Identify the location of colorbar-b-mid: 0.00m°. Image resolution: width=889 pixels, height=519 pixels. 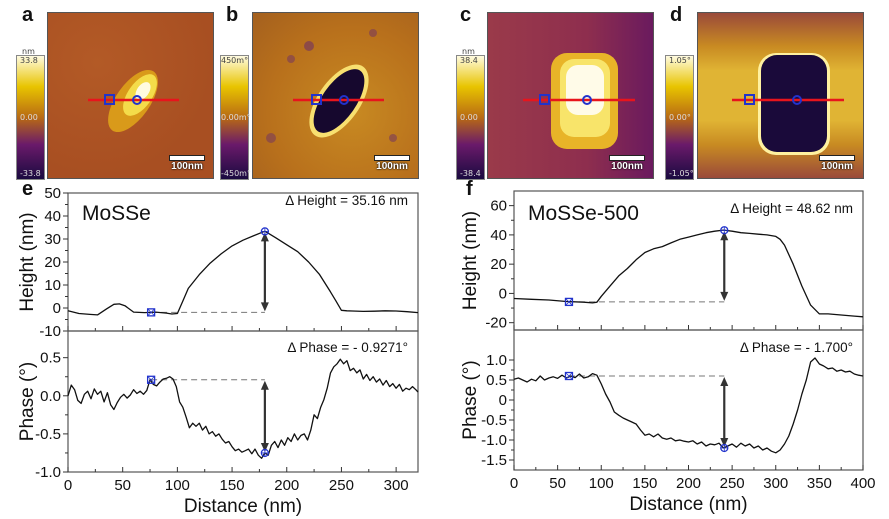
(236, 117).